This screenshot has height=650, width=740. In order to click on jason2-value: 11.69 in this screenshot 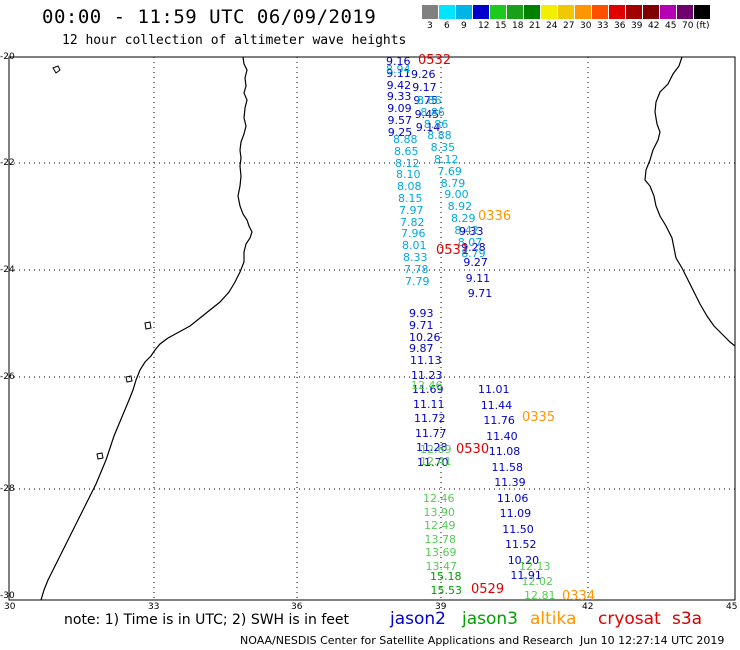, I will do `click(428, 389)`.